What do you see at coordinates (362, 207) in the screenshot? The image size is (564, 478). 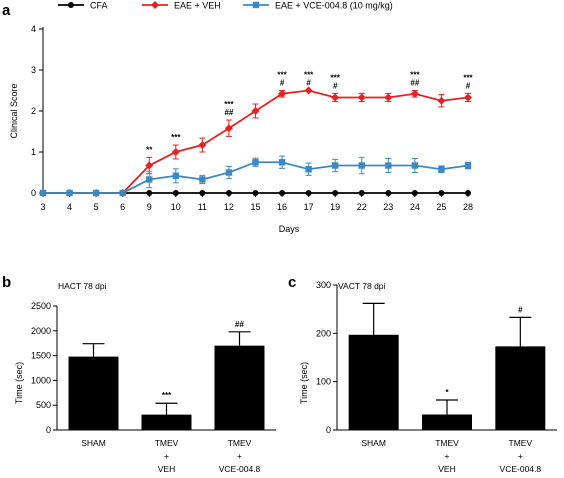 I see `x-tick-label: 22` at bounding box center [362, 207].